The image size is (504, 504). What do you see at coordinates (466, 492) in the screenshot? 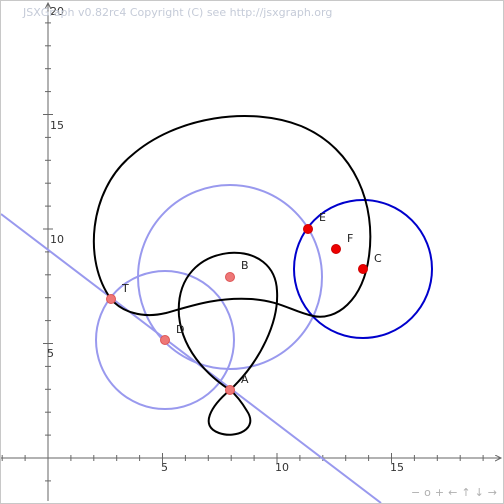
I see `pan-up-button: ↑` at bounding box center [466, 492].